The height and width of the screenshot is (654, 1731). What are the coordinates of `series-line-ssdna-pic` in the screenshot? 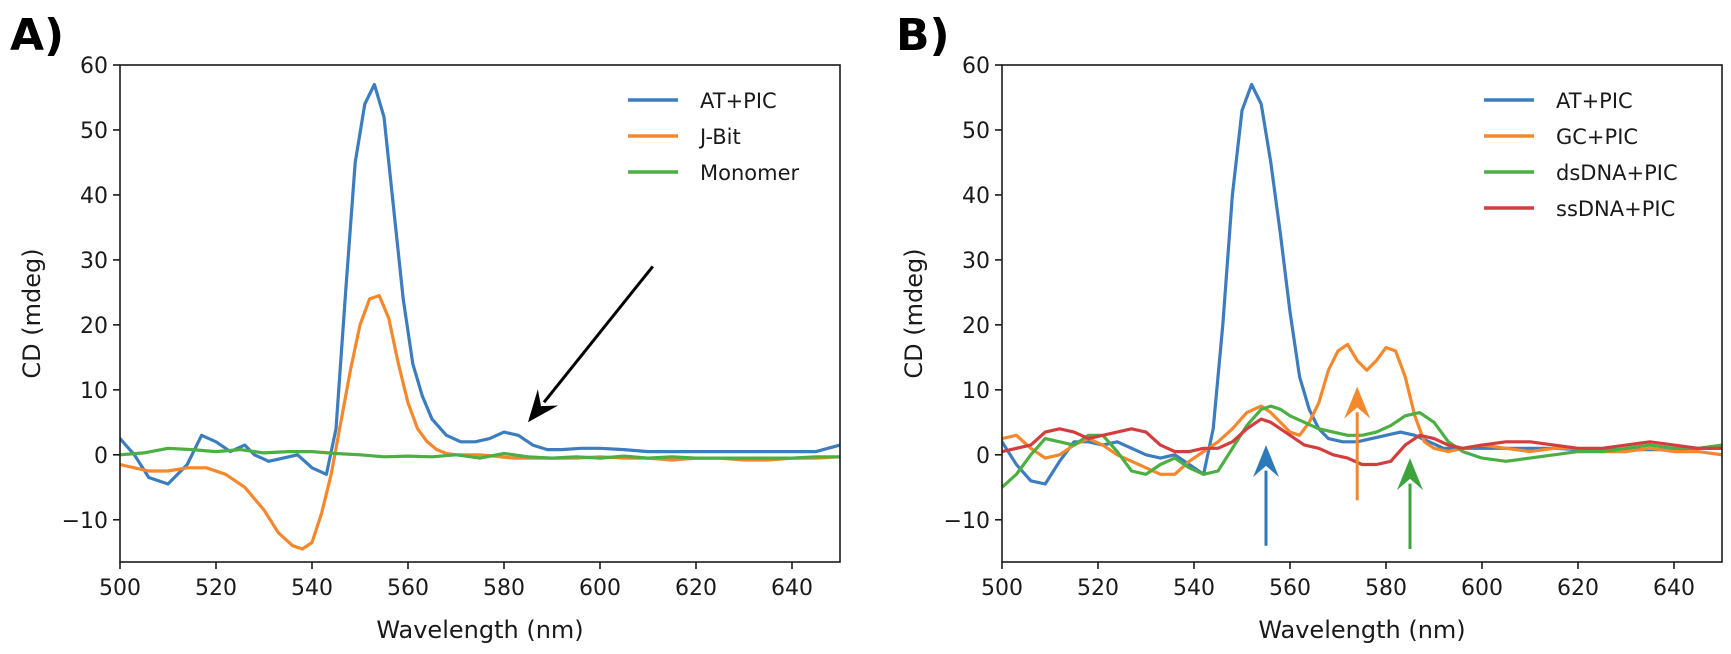 It's located at (1362, 442).